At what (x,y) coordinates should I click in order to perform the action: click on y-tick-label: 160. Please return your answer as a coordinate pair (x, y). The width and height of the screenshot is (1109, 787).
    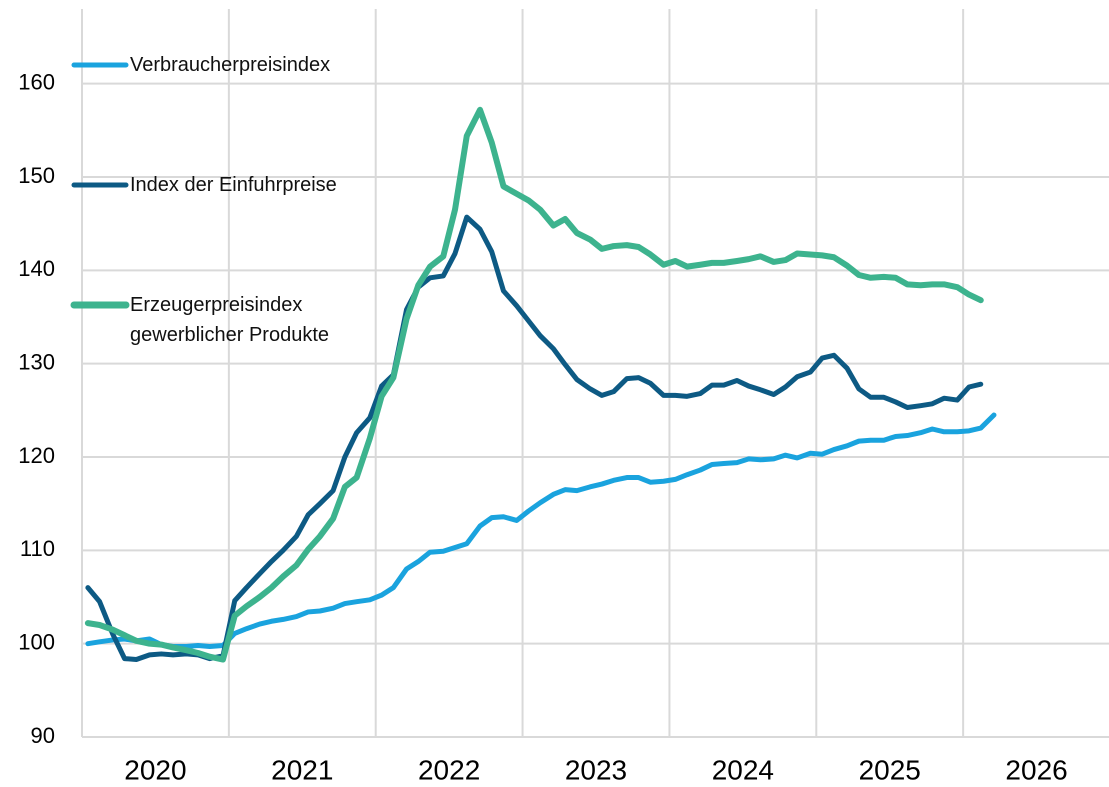
    Looking at the image, I should click on (36, 81).